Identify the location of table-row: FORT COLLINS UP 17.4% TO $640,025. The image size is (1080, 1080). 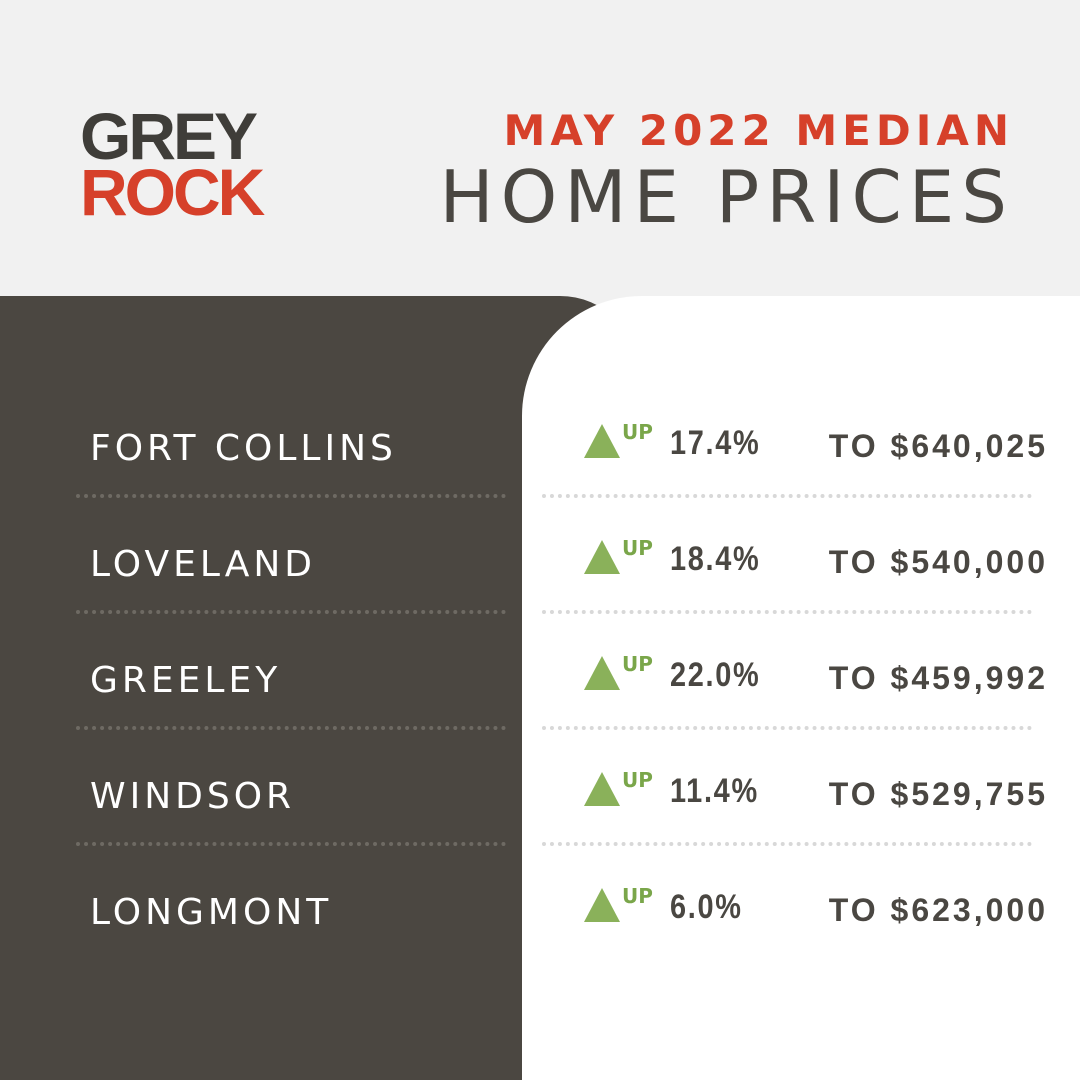
(540, 448).